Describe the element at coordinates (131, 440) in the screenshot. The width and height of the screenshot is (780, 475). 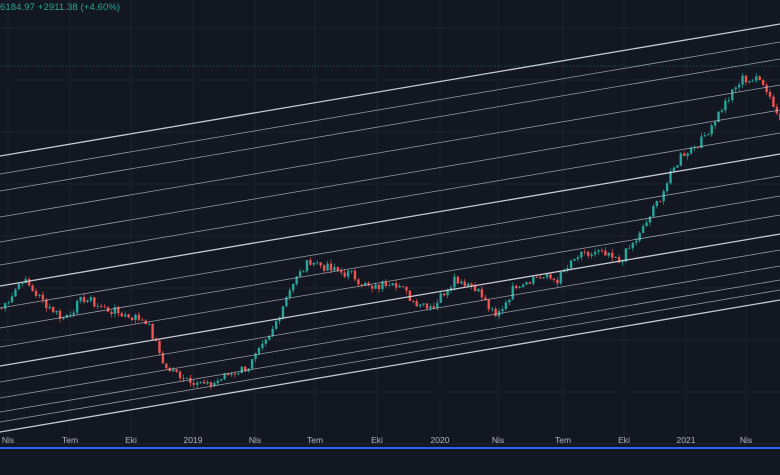
I see `x-tick-label: Eki` at that location.